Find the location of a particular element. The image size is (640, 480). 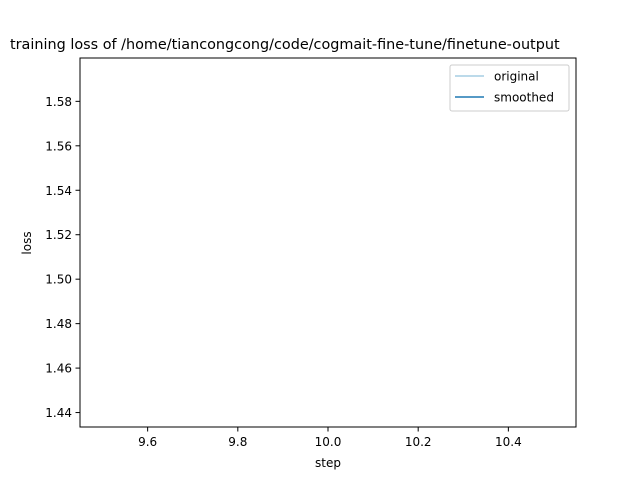

x-axis-label: step is located at coordinates (328, 463).